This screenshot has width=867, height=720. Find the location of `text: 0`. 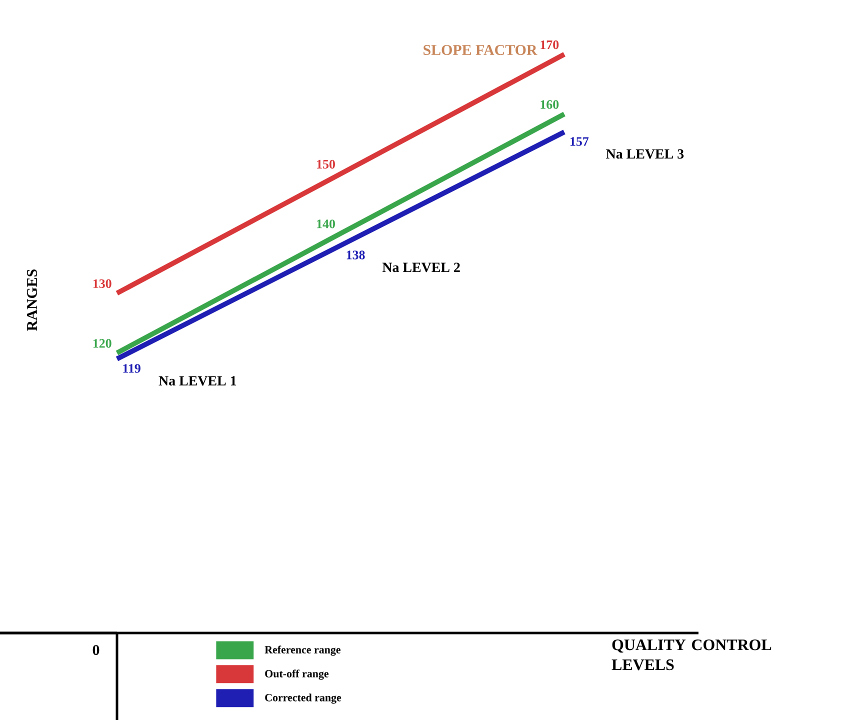

text: 0 is located at coordinates (96, 650).